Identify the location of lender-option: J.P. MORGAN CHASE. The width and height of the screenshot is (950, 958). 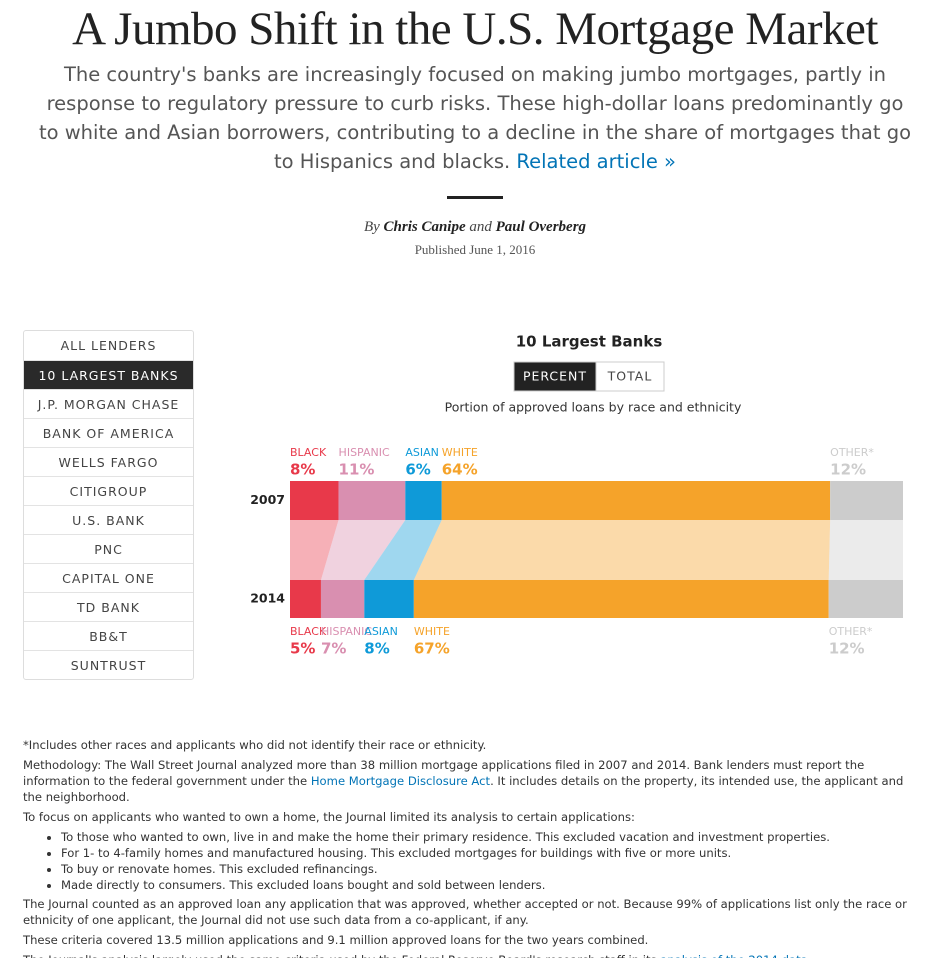
(108, 403).